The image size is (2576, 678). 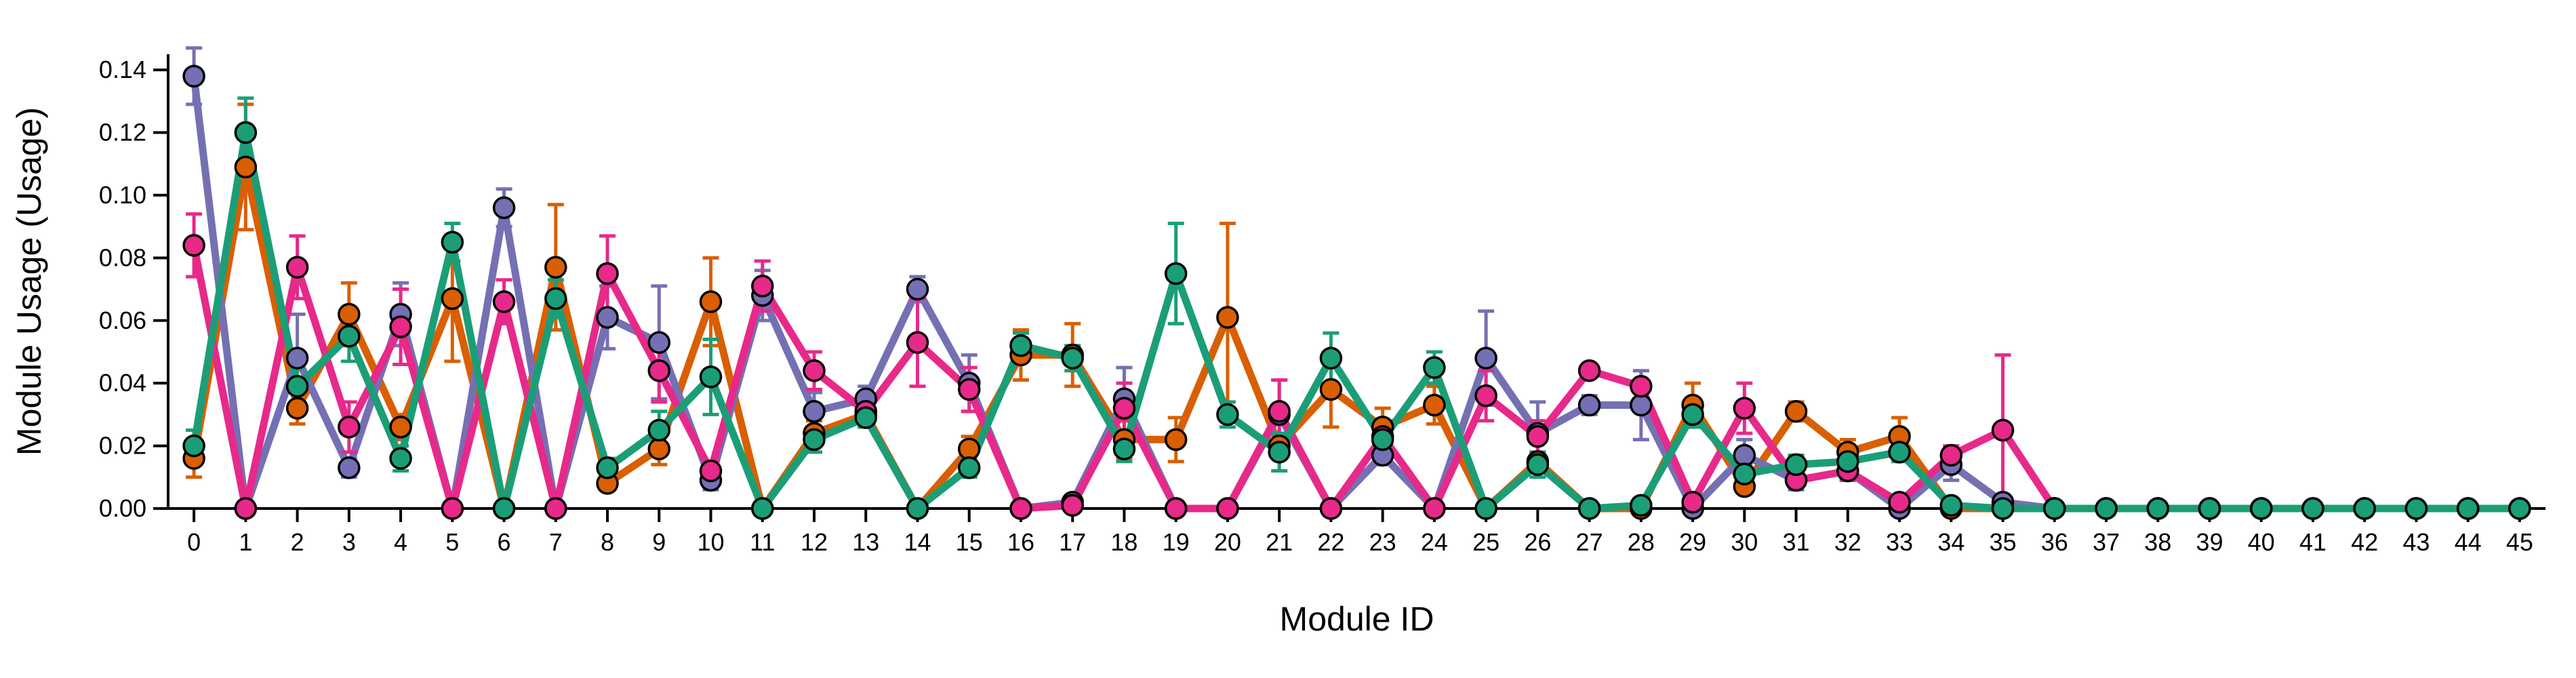 I want to click on x-tick-label: 11, so click(x=762, y=542).